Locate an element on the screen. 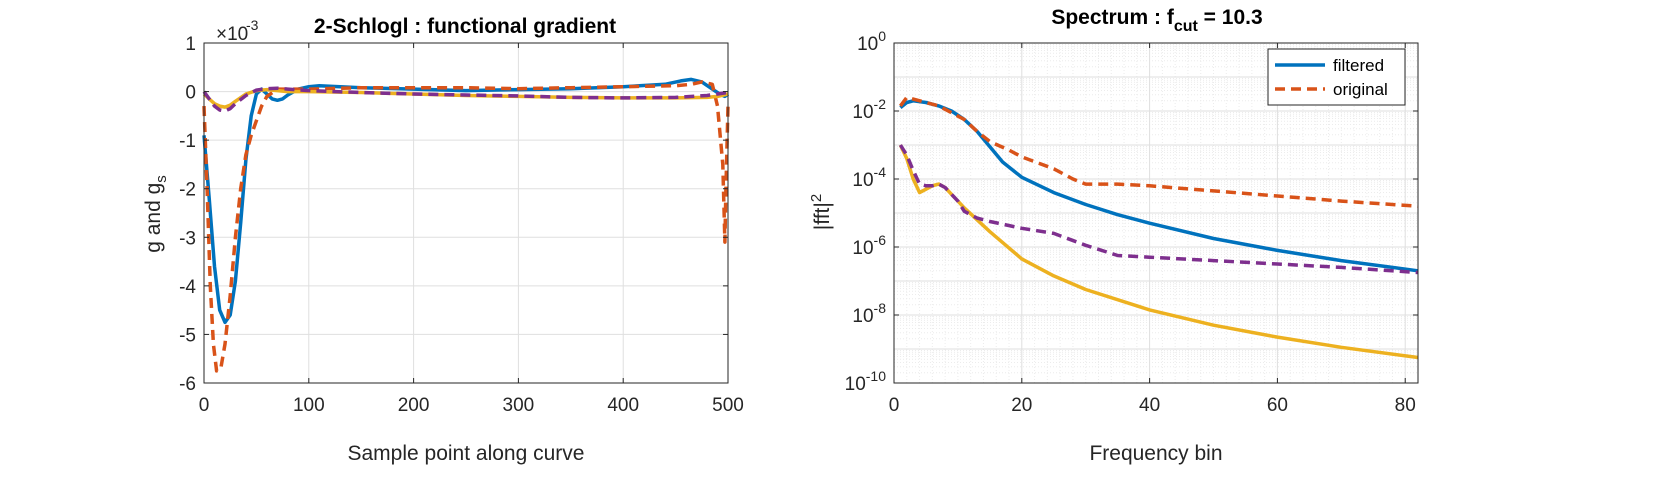 The width and height of the screenshot is (1654, 477). right-y-tick-label: 10⁰ is located at coordinates (871, 41).